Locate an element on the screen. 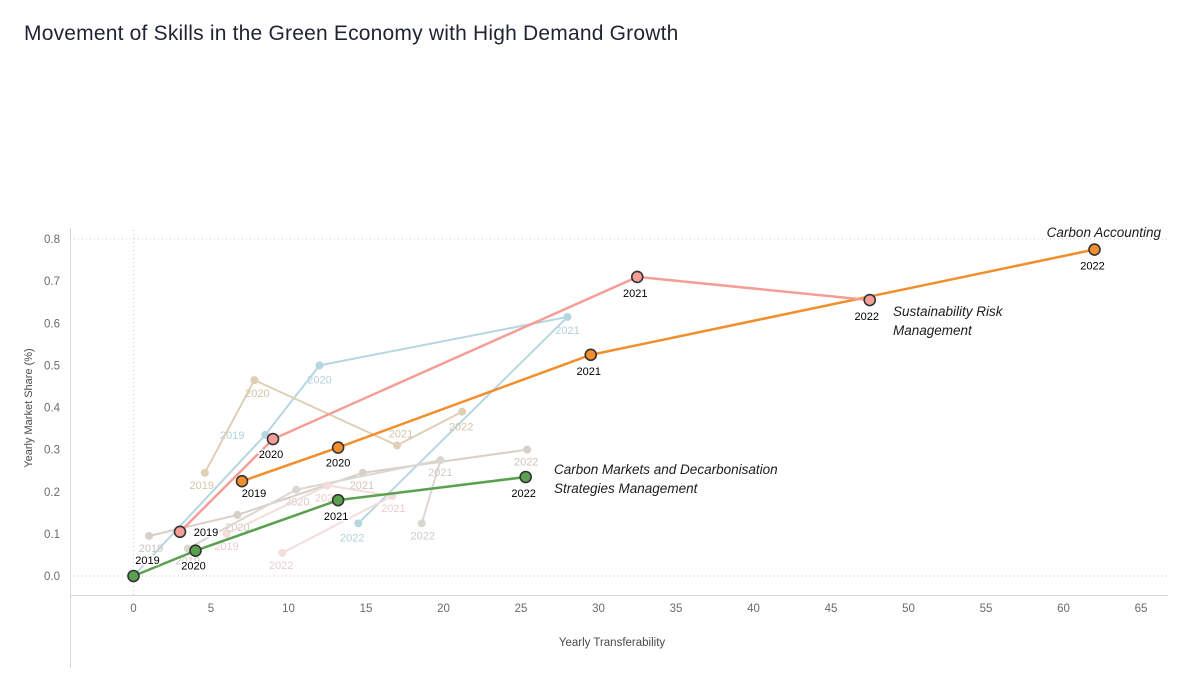 This screenshot has height=684, width=1196. series-annotation: Strategies Management is located at coordinates (626, 488).